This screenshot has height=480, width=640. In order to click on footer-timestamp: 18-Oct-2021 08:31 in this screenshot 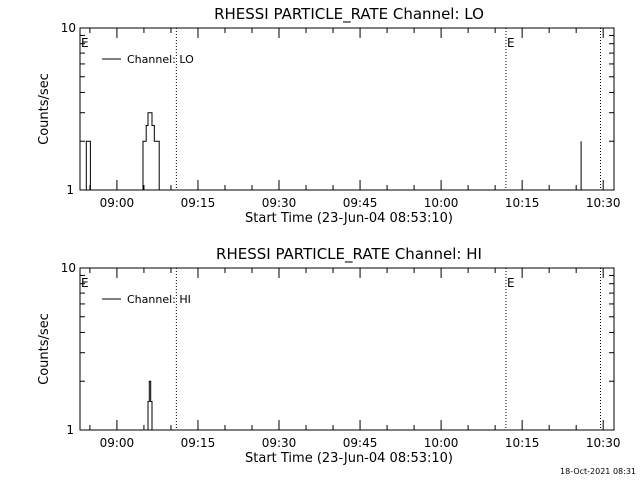, I will do `click(598, 471)`.